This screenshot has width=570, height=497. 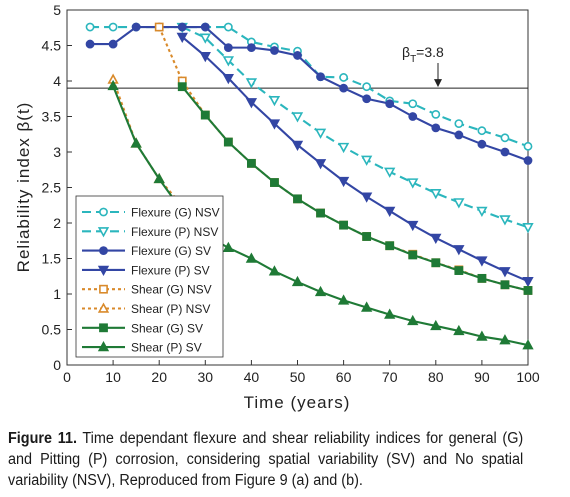 What do you see at coordinates (52, 188) in the screenshot?
I see `y-tick-label: 2.5` at bounding box center [52, 188].